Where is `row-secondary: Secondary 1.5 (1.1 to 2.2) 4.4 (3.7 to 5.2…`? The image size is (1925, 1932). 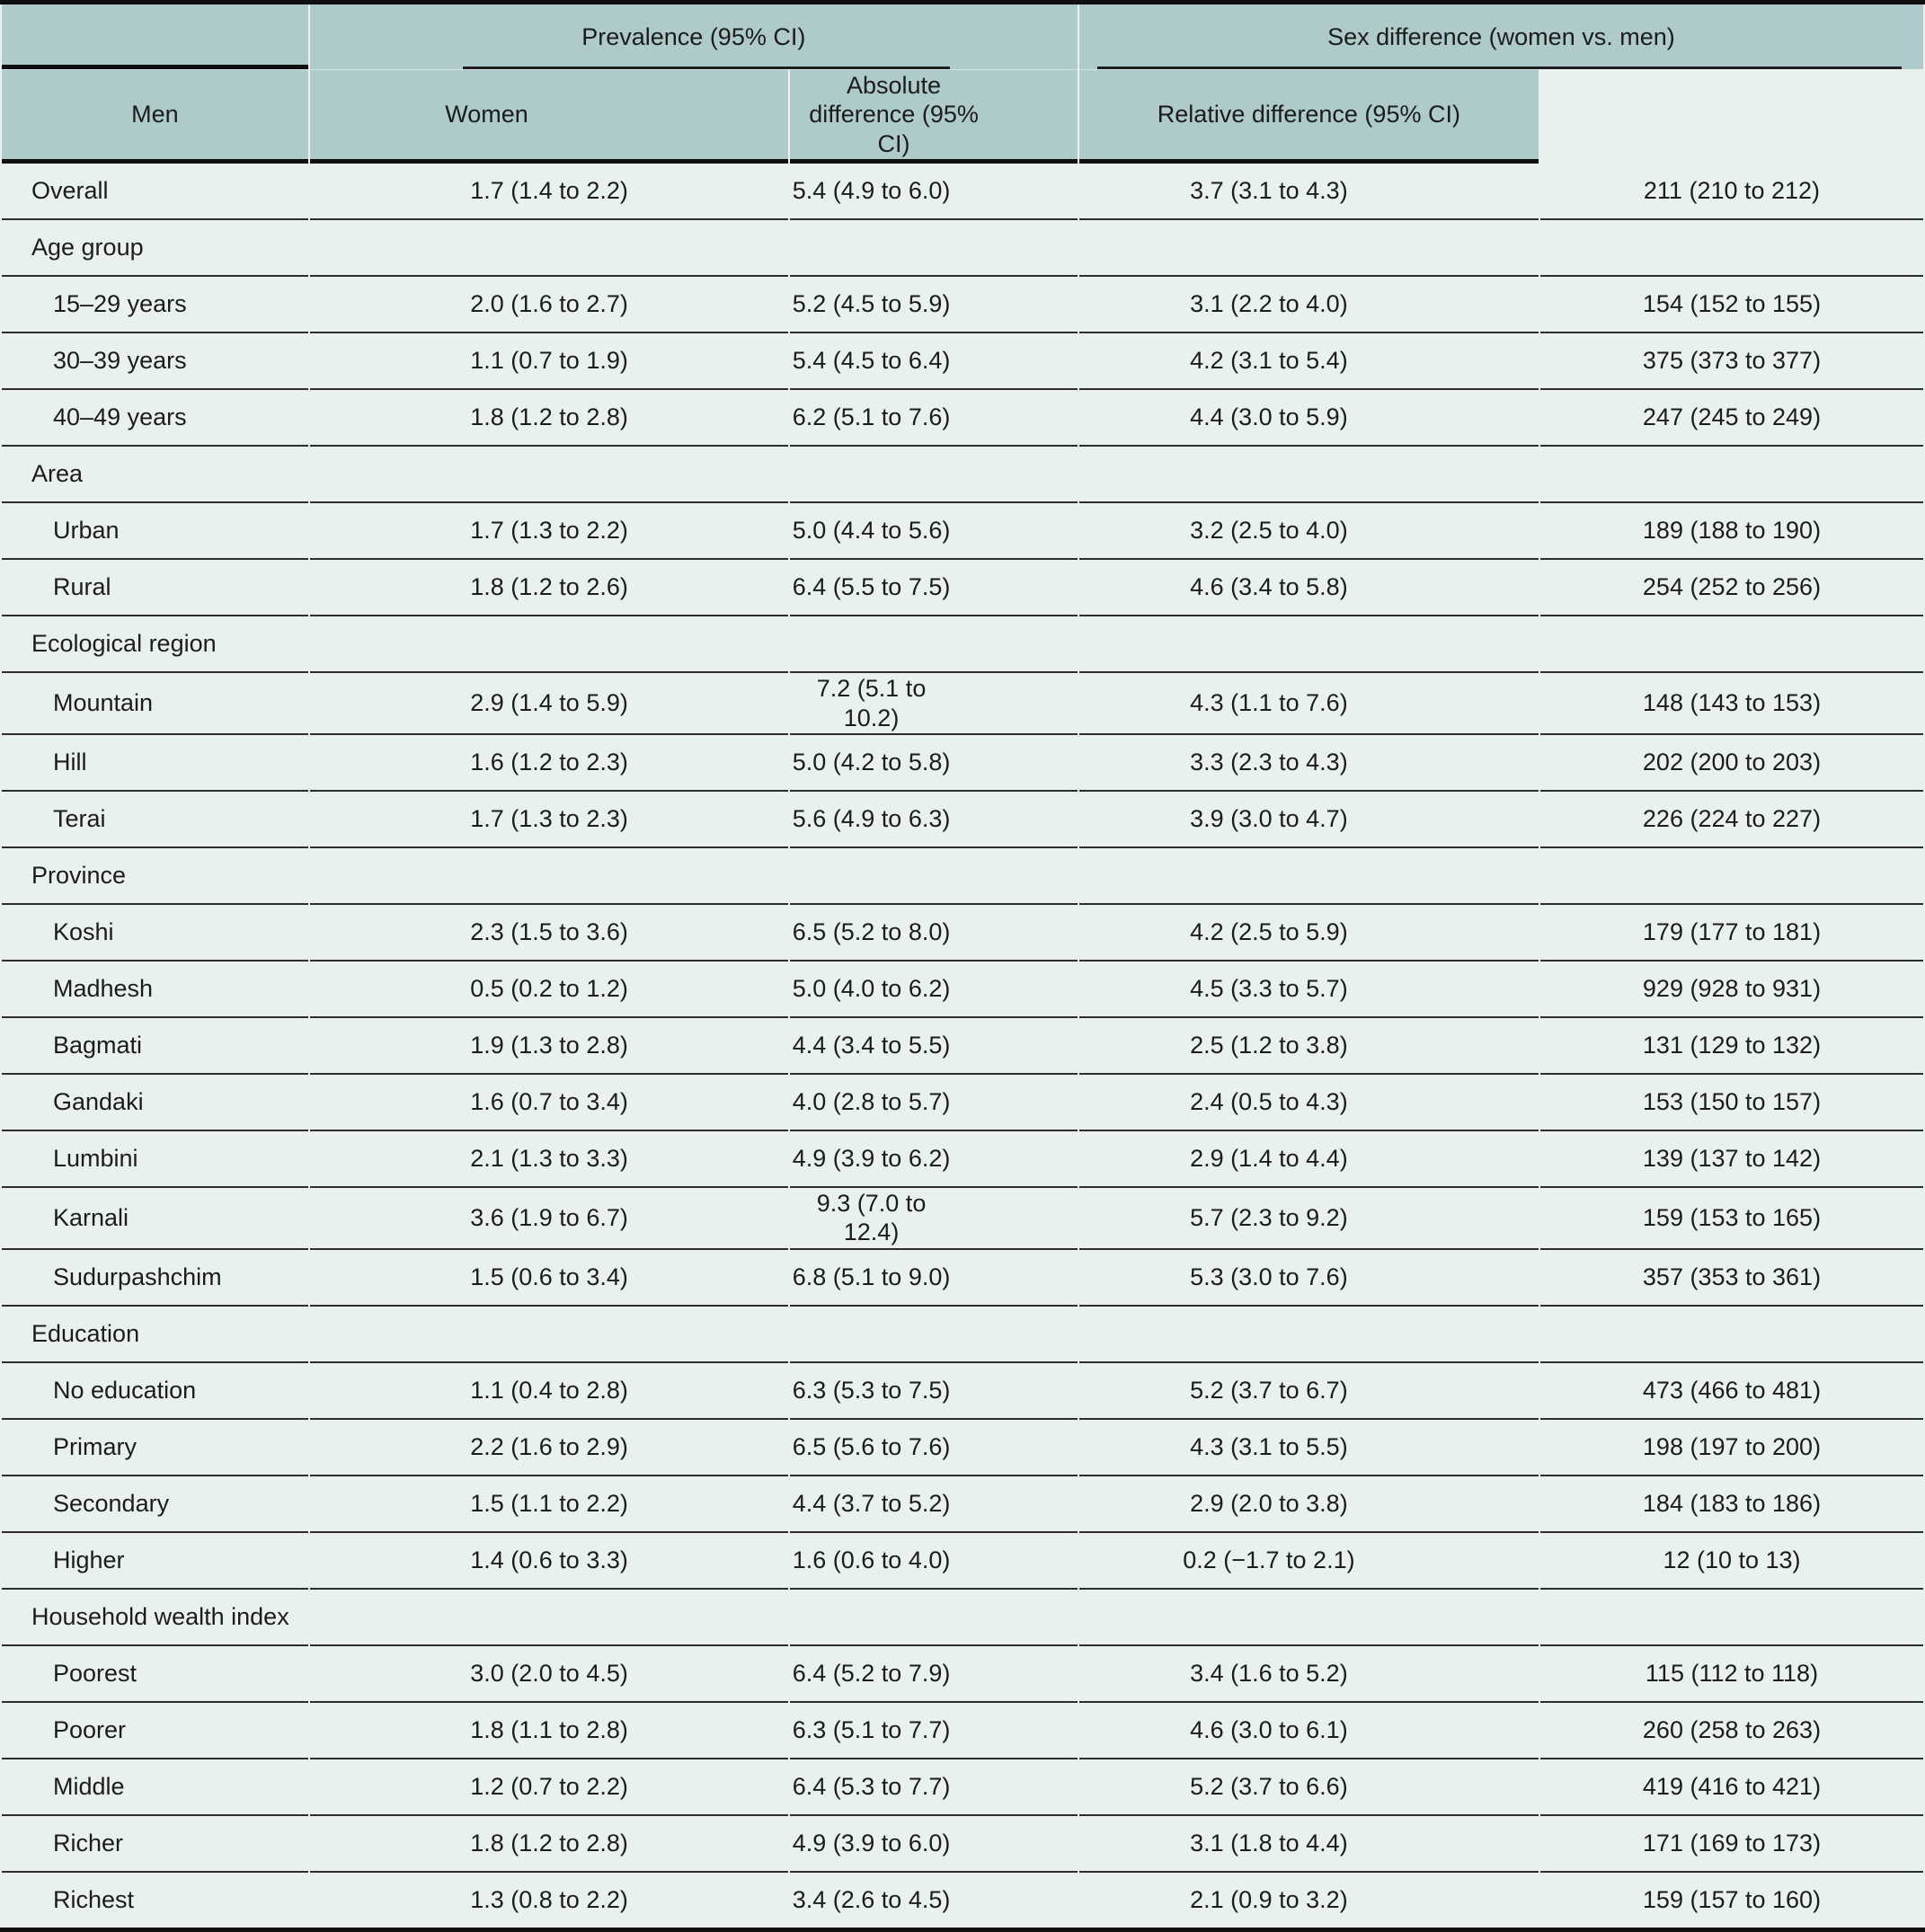
row-secondary: Secondary 1.5 (1.1 to 2.2) 4.4 (3.7 to 5.2… is located at coordinates (962, 1504).